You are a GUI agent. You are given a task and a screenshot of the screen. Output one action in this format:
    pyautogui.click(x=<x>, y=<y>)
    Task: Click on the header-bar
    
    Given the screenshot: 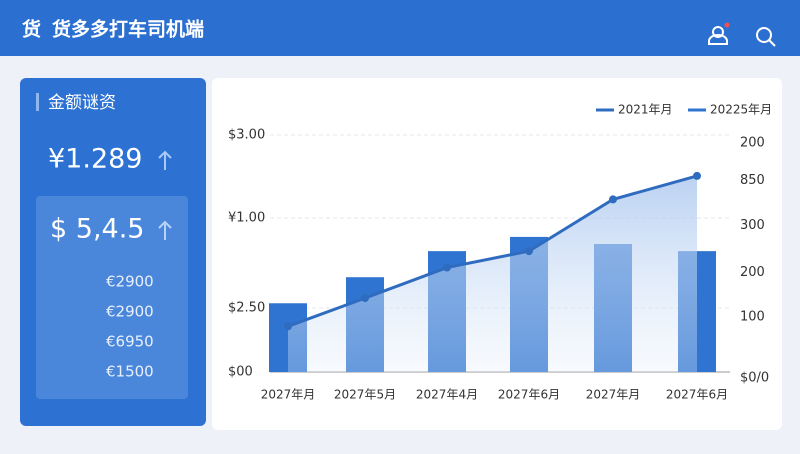 What is the action you would take?
    pyautogui.click(x=400, y=28)
    